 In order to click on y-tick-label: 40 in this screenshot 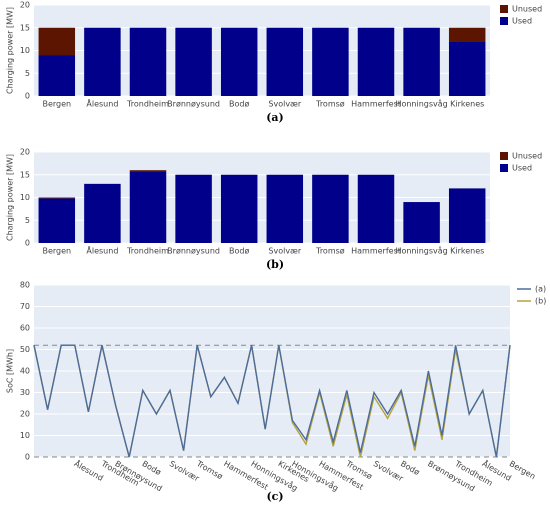, I will do `click(25, 371)`.